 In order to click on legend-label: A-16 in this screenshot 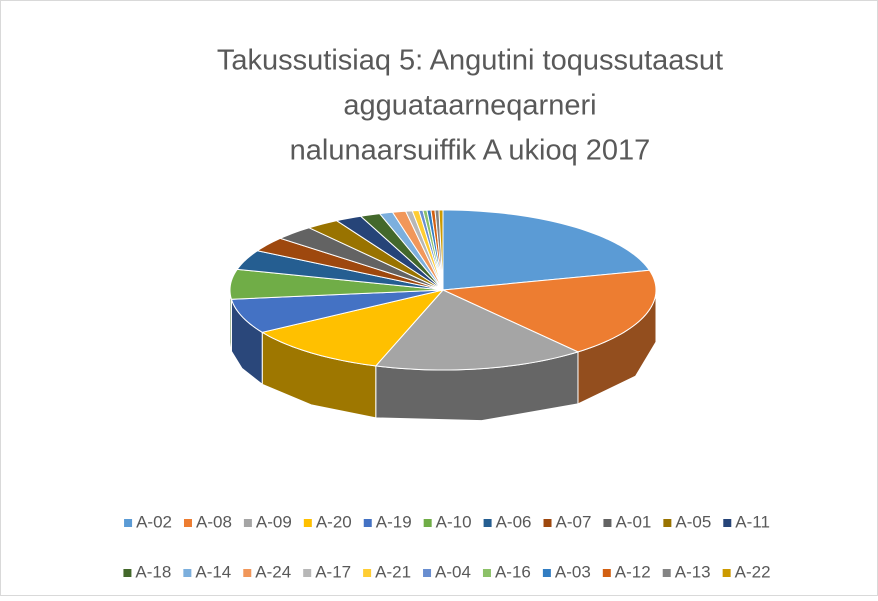, I will do `click(513, 571)`.